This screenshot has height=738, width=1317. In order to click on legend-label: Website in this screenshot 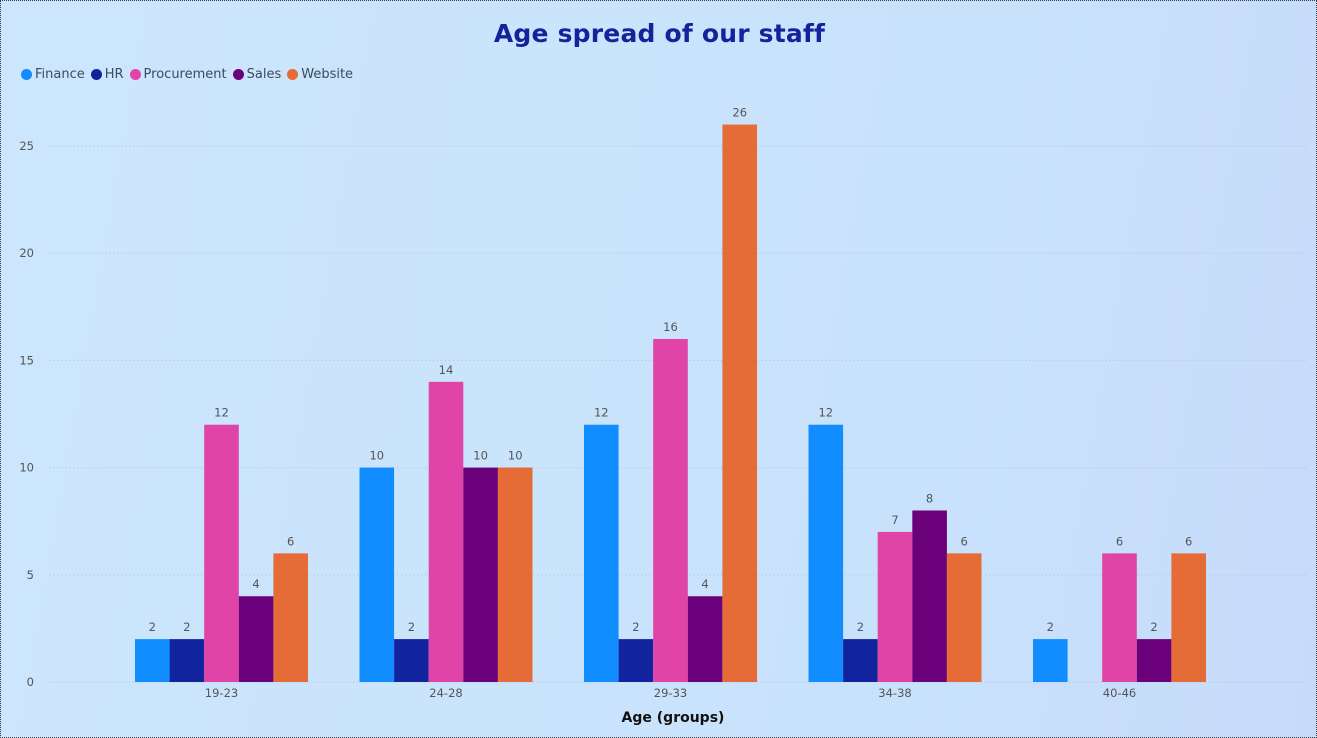, I will do `click(327, 74)`.